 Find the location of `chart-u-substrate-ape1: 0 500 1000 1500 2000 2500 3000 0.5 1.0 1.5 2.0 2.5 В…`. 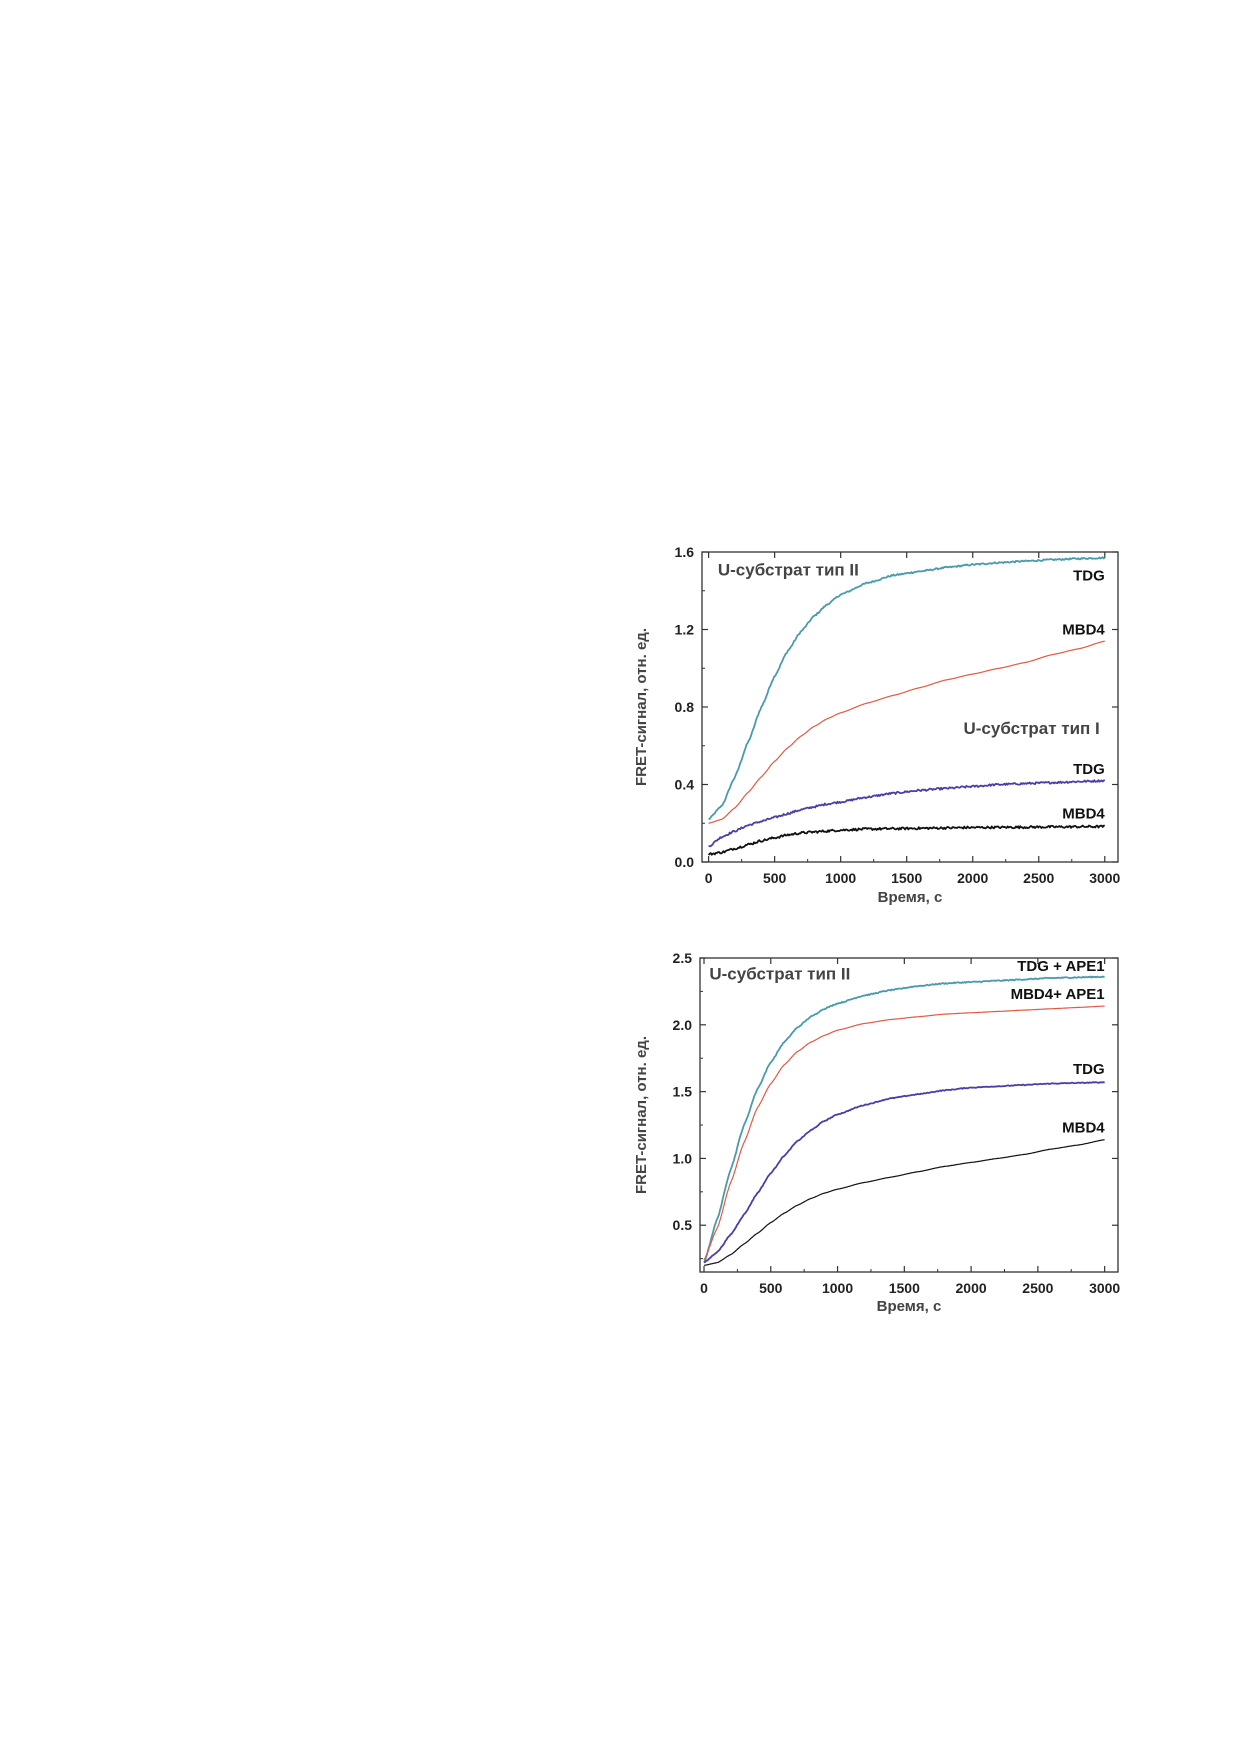

chart-u-substrate-ape1: 0 500 1000 1500 2000 2500 3000 0.5 1.0 1.5 2.0 2.5 В… is located at coordinates (876, 1132).